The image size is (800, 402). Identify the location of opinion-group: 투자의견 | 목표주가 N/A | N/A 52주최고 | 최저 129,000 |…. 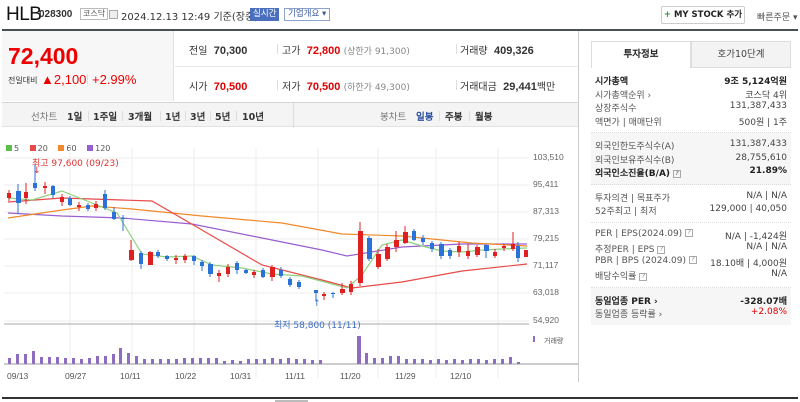
(691, 204).